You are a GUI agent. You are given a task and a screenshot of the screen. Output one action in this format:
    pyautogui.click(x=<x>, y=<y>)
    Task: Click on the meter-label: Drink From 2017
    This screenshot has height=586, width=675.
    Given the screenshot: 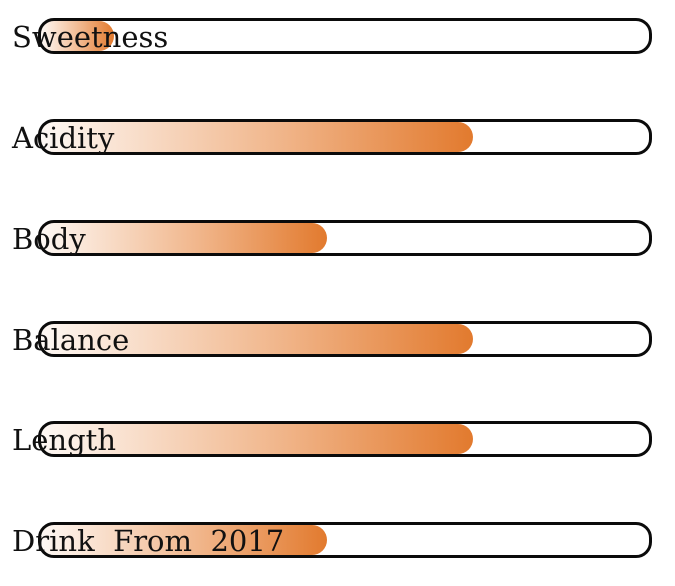 What is the action you would take?
    pyautogui.click(x=148, y=541)
    